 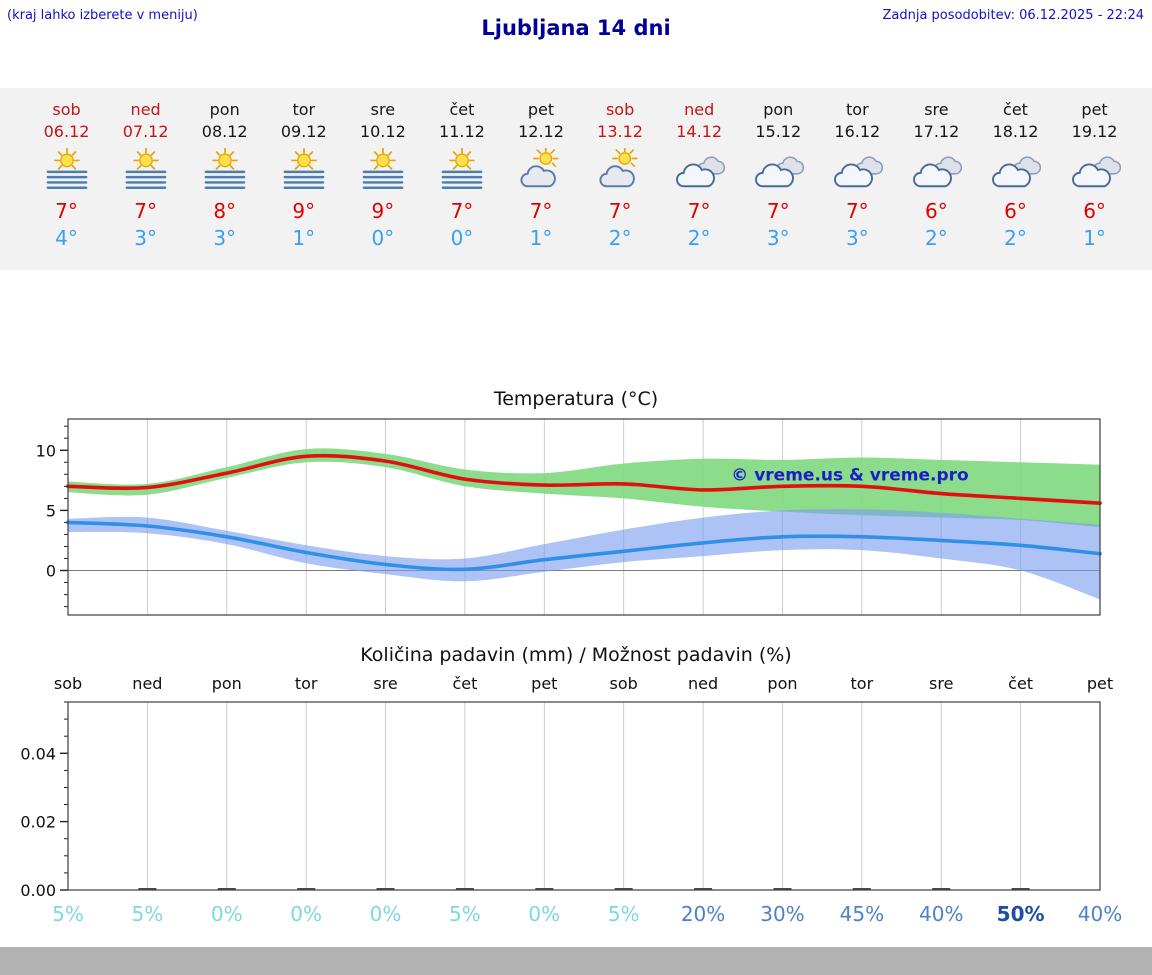 I want to click on day-low-temp: 0°, so click(x=462, y=238).